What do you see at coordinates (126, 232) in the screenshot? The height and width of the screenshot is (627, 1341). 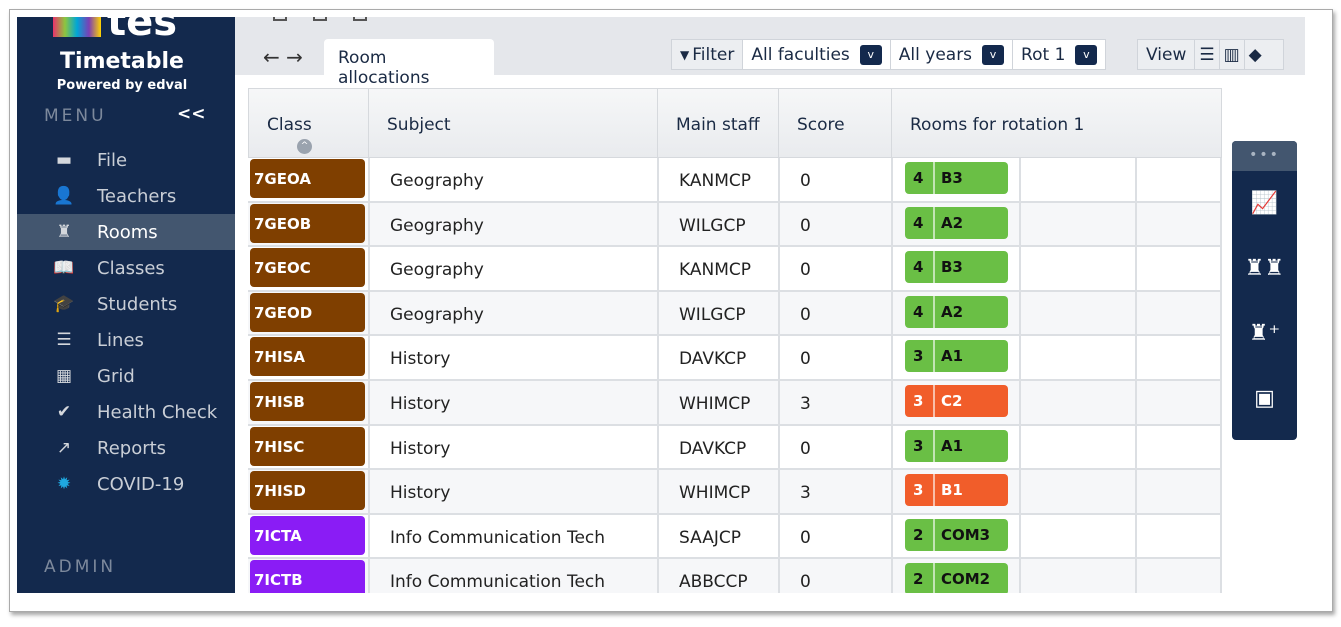 I see `sidebar-item-rooms: ♜ Rooms` at bounding box center [126, 232].